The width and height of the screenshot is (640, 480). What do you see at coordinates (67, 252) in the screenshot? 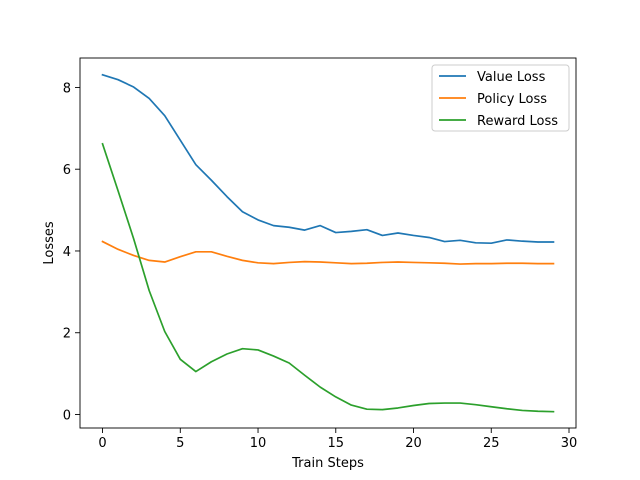
I see `y-tick-label: 4` at bounding box center [67, 252].